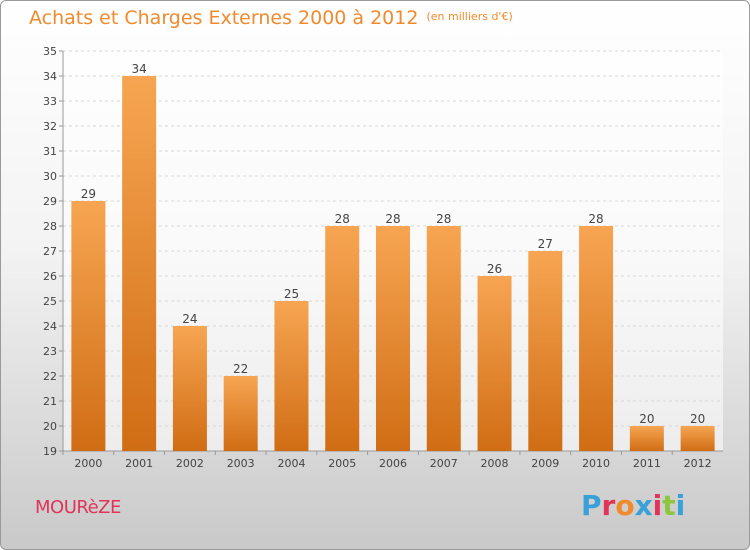  I want to click on logo-letter: P, so click(591, 505).